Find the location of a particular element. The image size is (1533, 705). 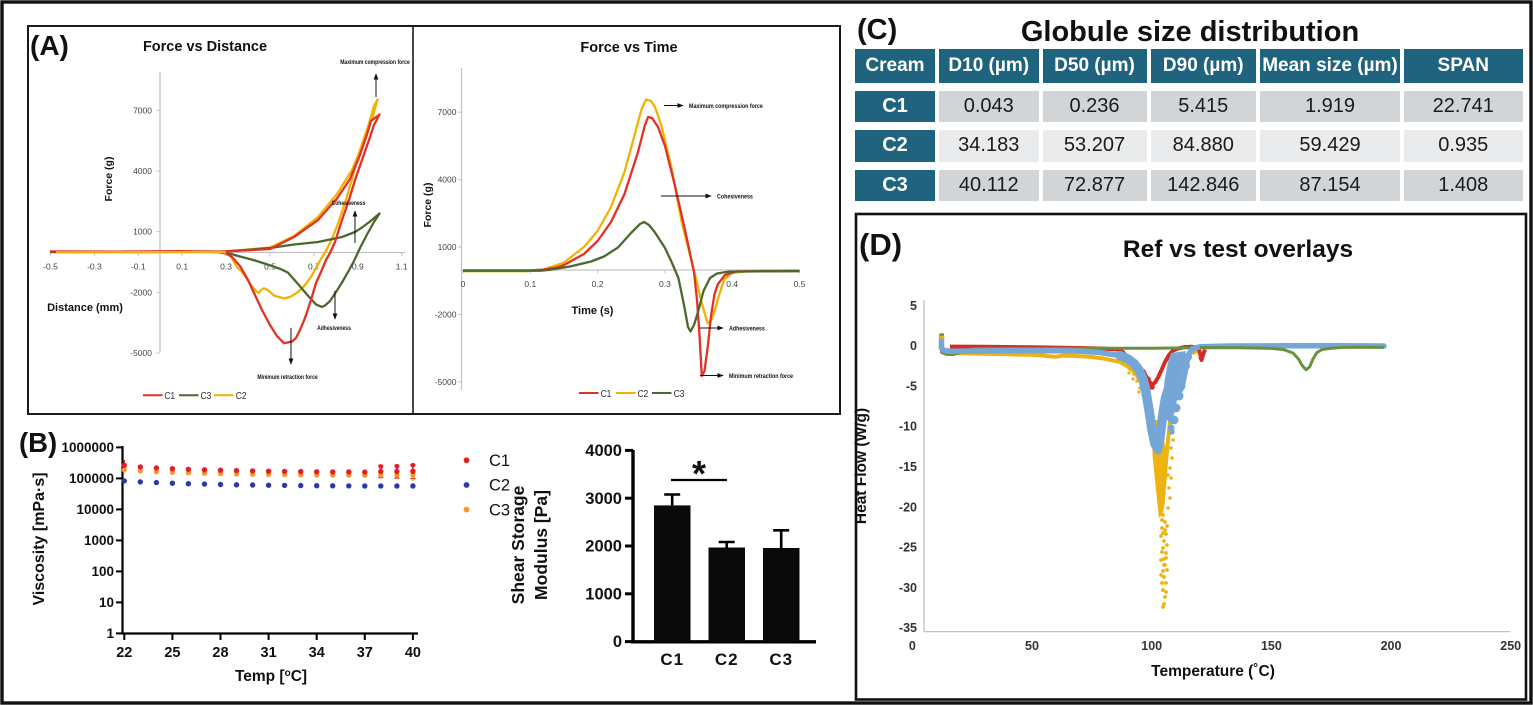

svg-text: 200 is located at coordinates (1391, 646).